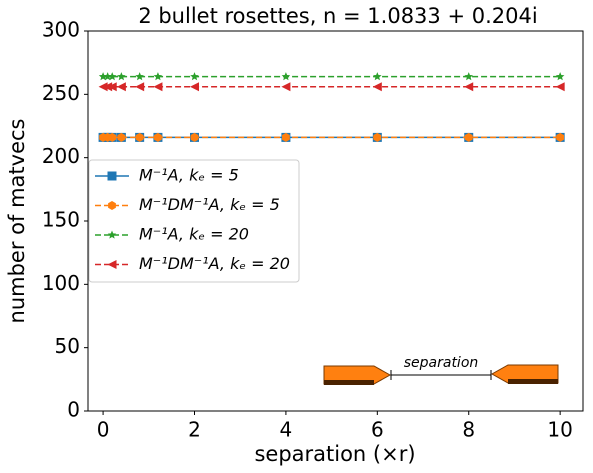 The image size is (593, 473). What do you see at coordinates (334, 454) in the screenshot?
I see `x-axis-label: separation (×r)` at bounding box center [334, 454].